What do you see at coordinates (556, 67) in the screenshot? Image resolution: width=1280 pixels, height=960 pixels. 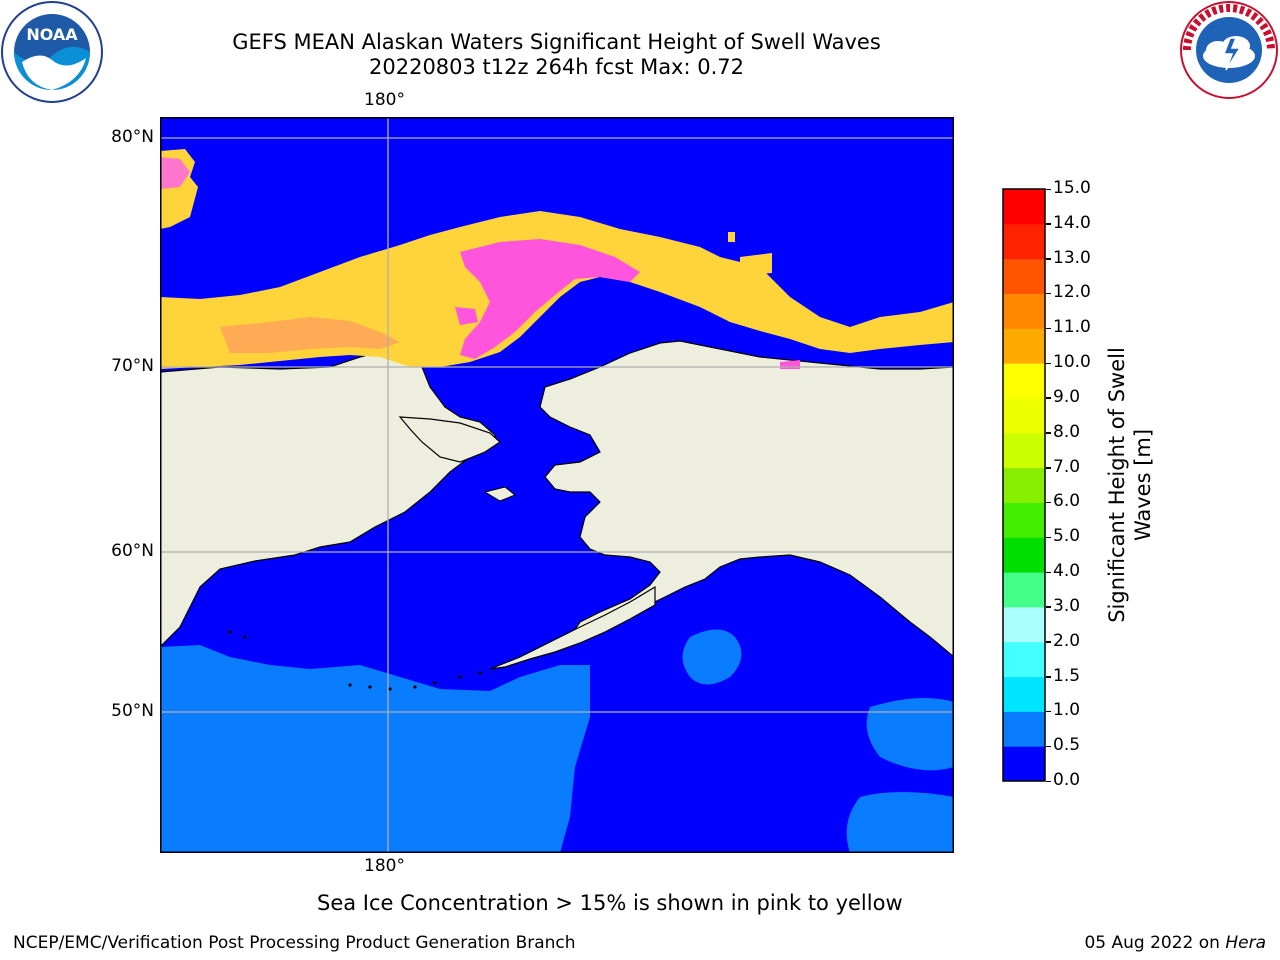 I see `chart-subtitle: 20220803 t12z 264h fcst Max: 0.72` at bounding box center [556, 67].